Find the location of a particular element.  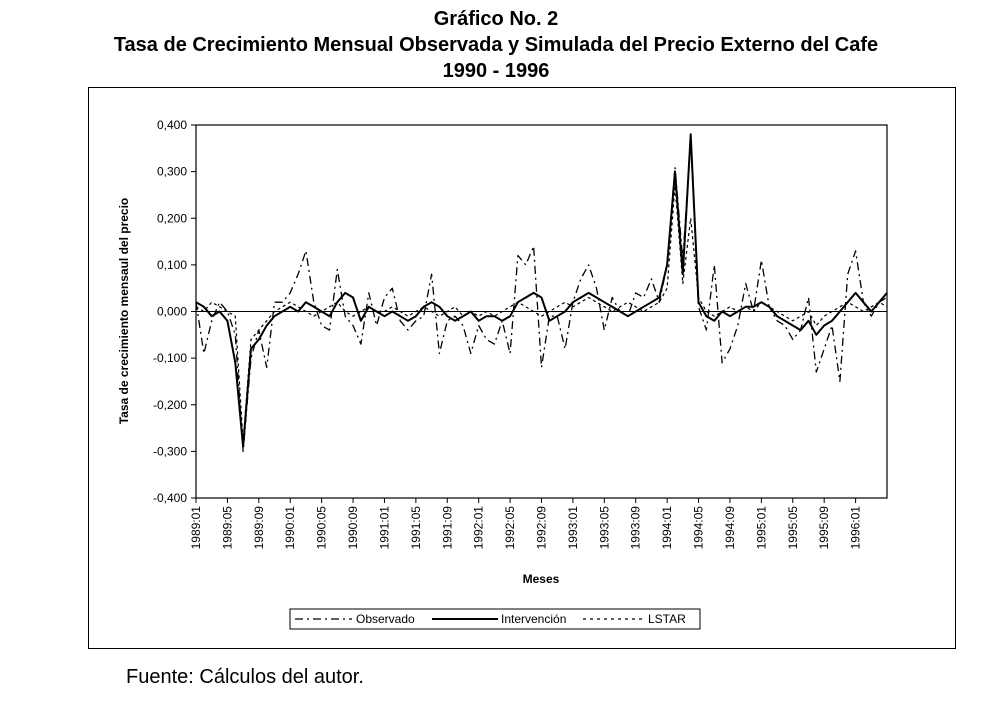

x-tick-label: 1989:09 is located at coordinates (259, 528).